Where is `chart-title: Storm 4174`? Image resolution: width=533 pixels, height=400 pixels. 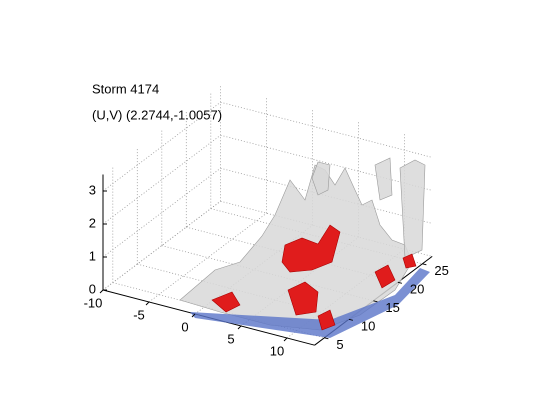 chart-title: Storm 4174 is located at coordinates (125, 88).